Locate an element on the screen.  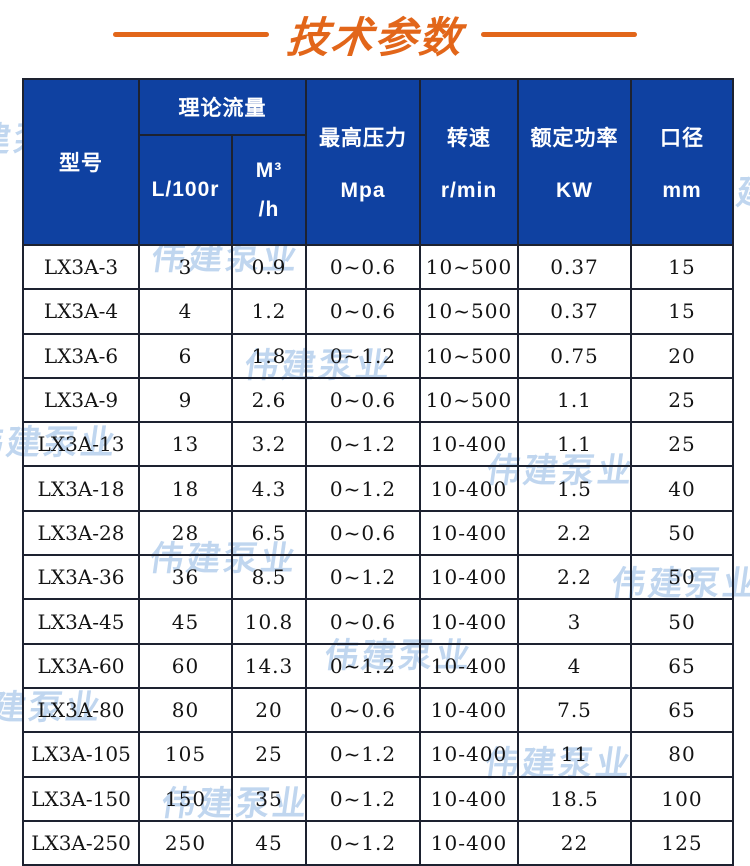
table-row: LX3A-3 3 0.9 0~0.6 10~500 0.37 15 is located at coordinates (378, 267).